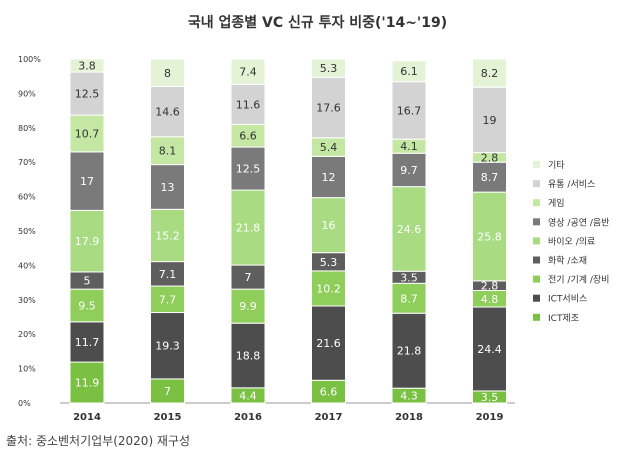 The height and width of the screenshot is (463, 635). Describe the element at coordinates (27, 231) in the screenshot. I see `y-tick-label: 50%` at that location.